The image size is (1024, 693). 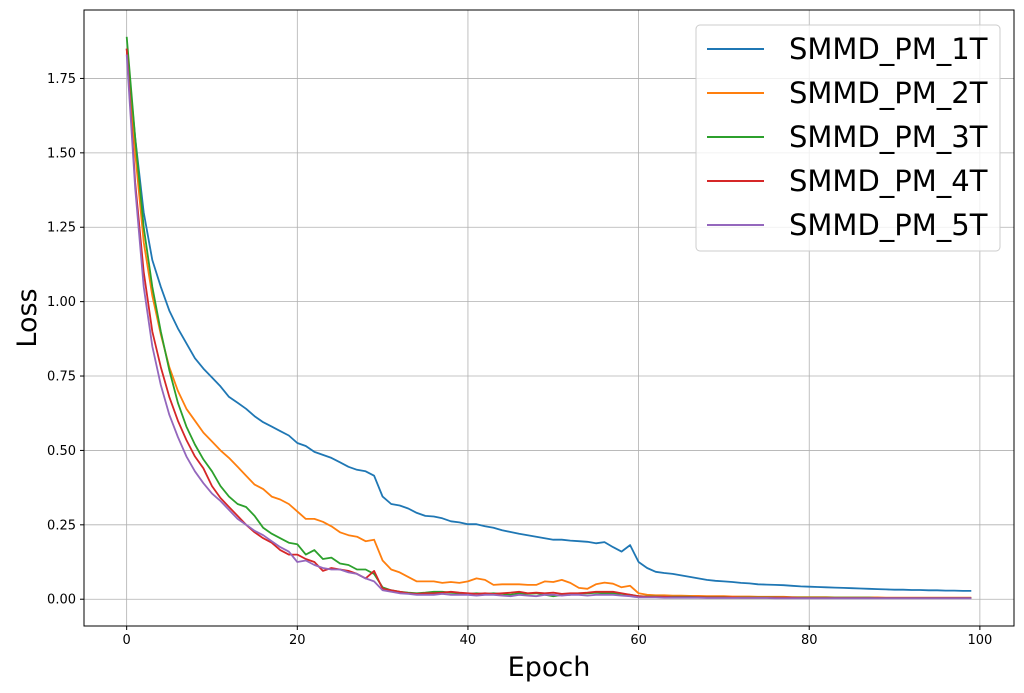 I want to click on y-tick-label: 1.00, so click(x=61, y=302).